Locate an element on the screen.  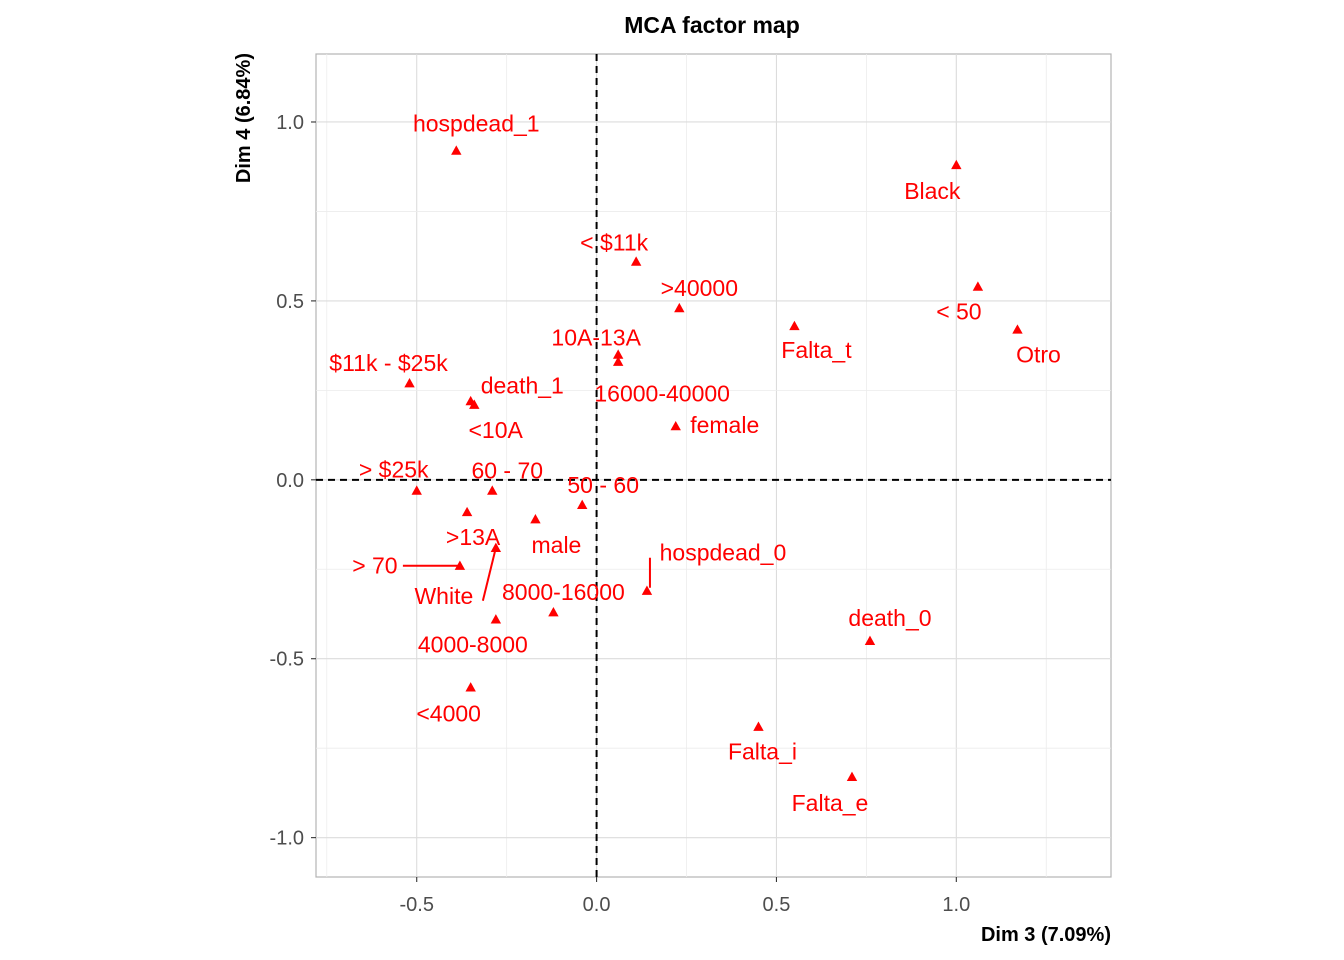
point-label: 4000-8000 is located at coordinates (473, 644).